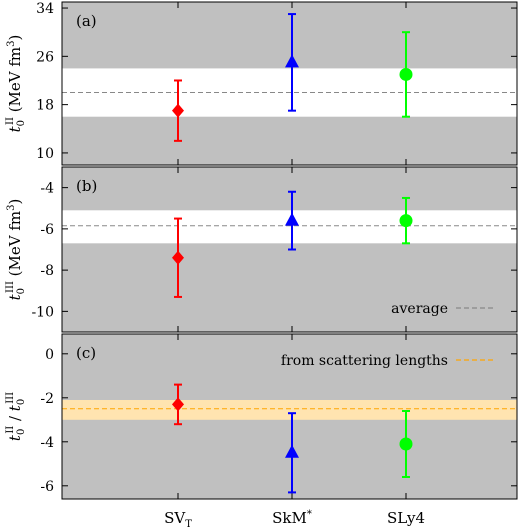  I want to click on y-axis-label: t0III (MeV fm3), so click(16, 250).